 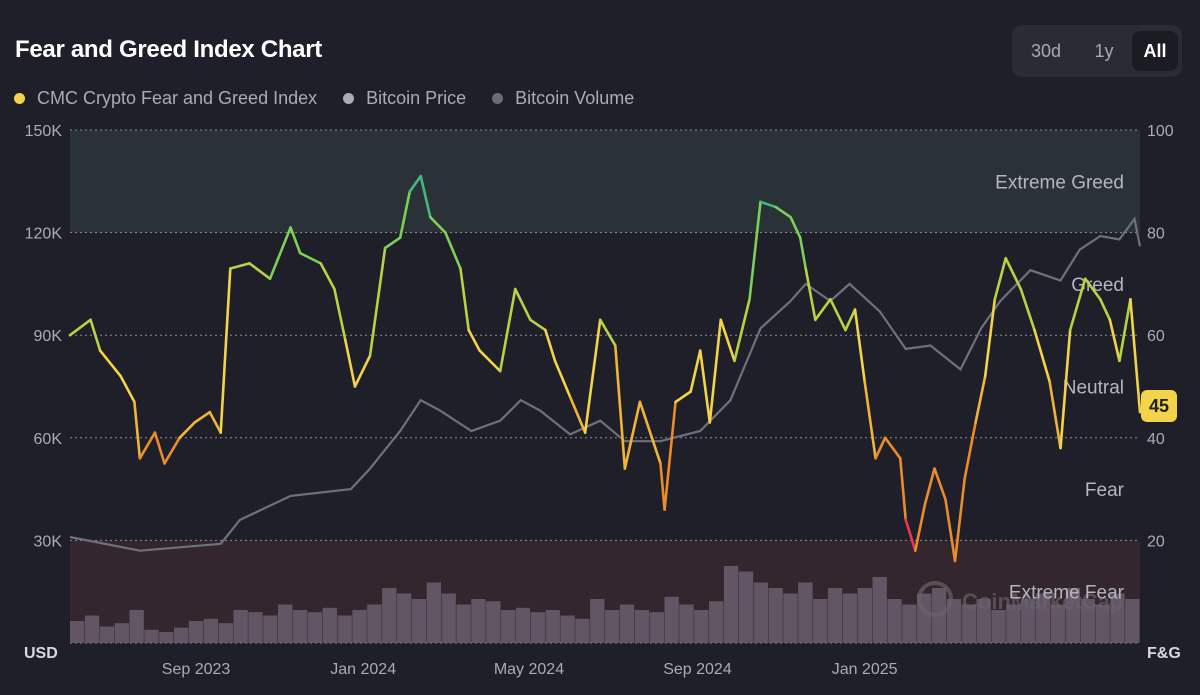 What do you see at coordinates (177, 98) in the screenshot?
I see `legend-label: CMC Crypto Fear and Greed Index` at bounding box center [177, 98].